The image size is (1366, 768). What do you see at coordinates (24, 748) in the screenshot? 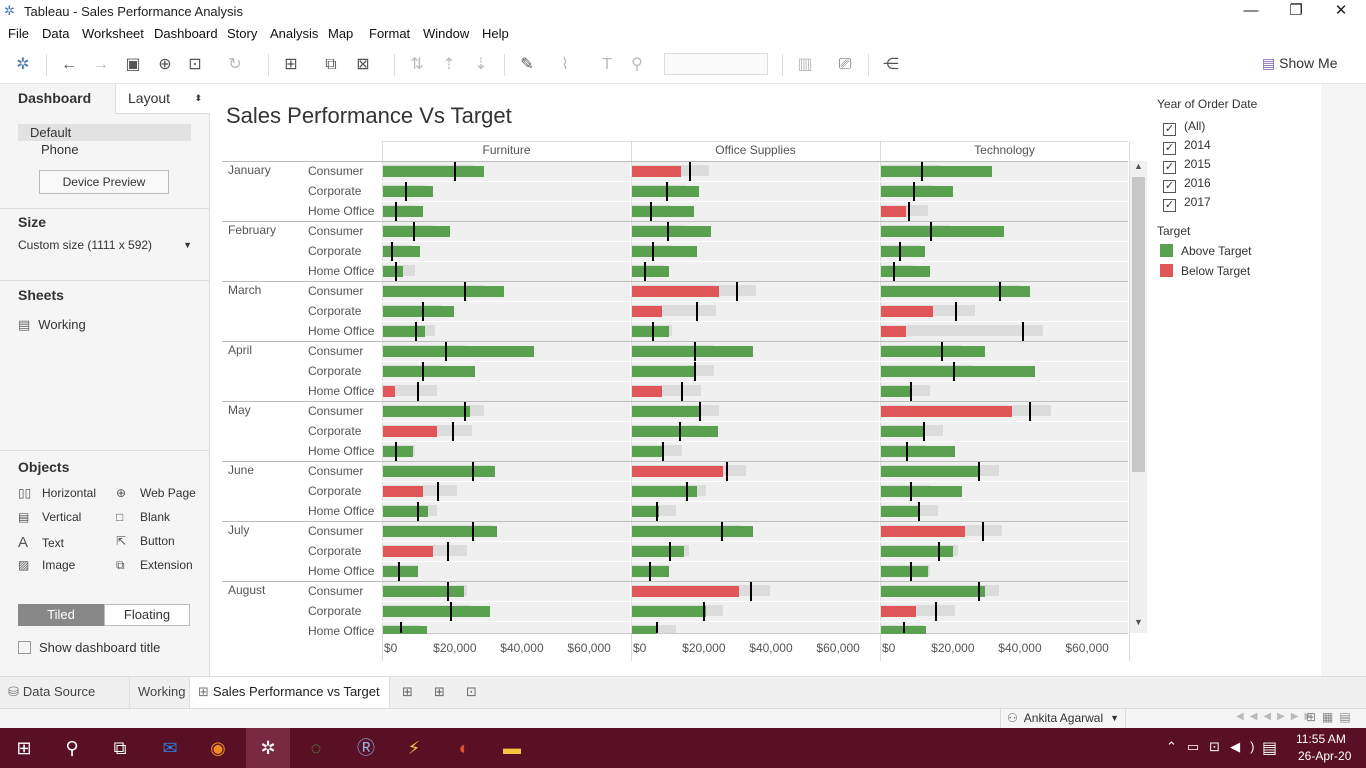
I see `windows-start-icon: ⊞` at bounding box center [24, 748].